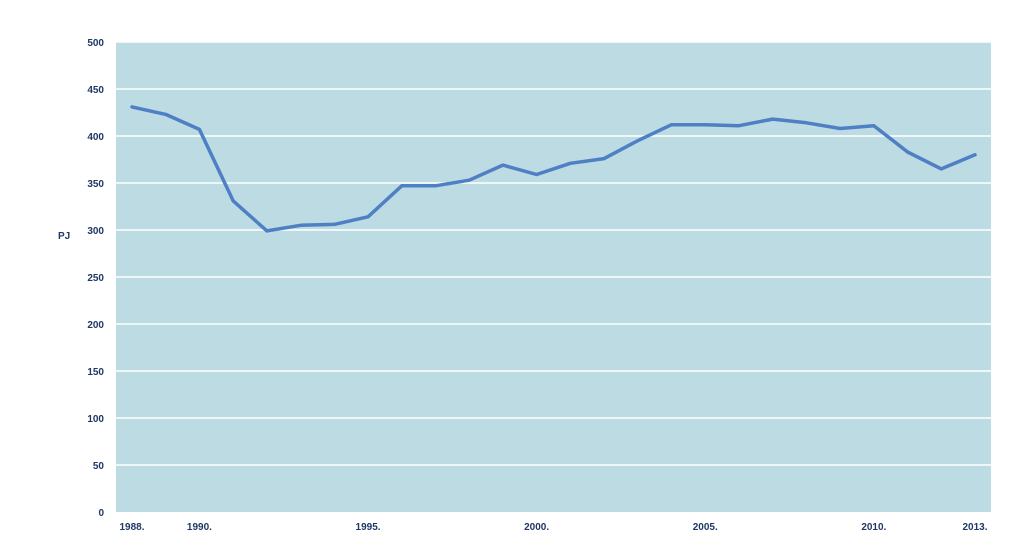  I want to click on x-tick-label: 2010., so click(873, 527).